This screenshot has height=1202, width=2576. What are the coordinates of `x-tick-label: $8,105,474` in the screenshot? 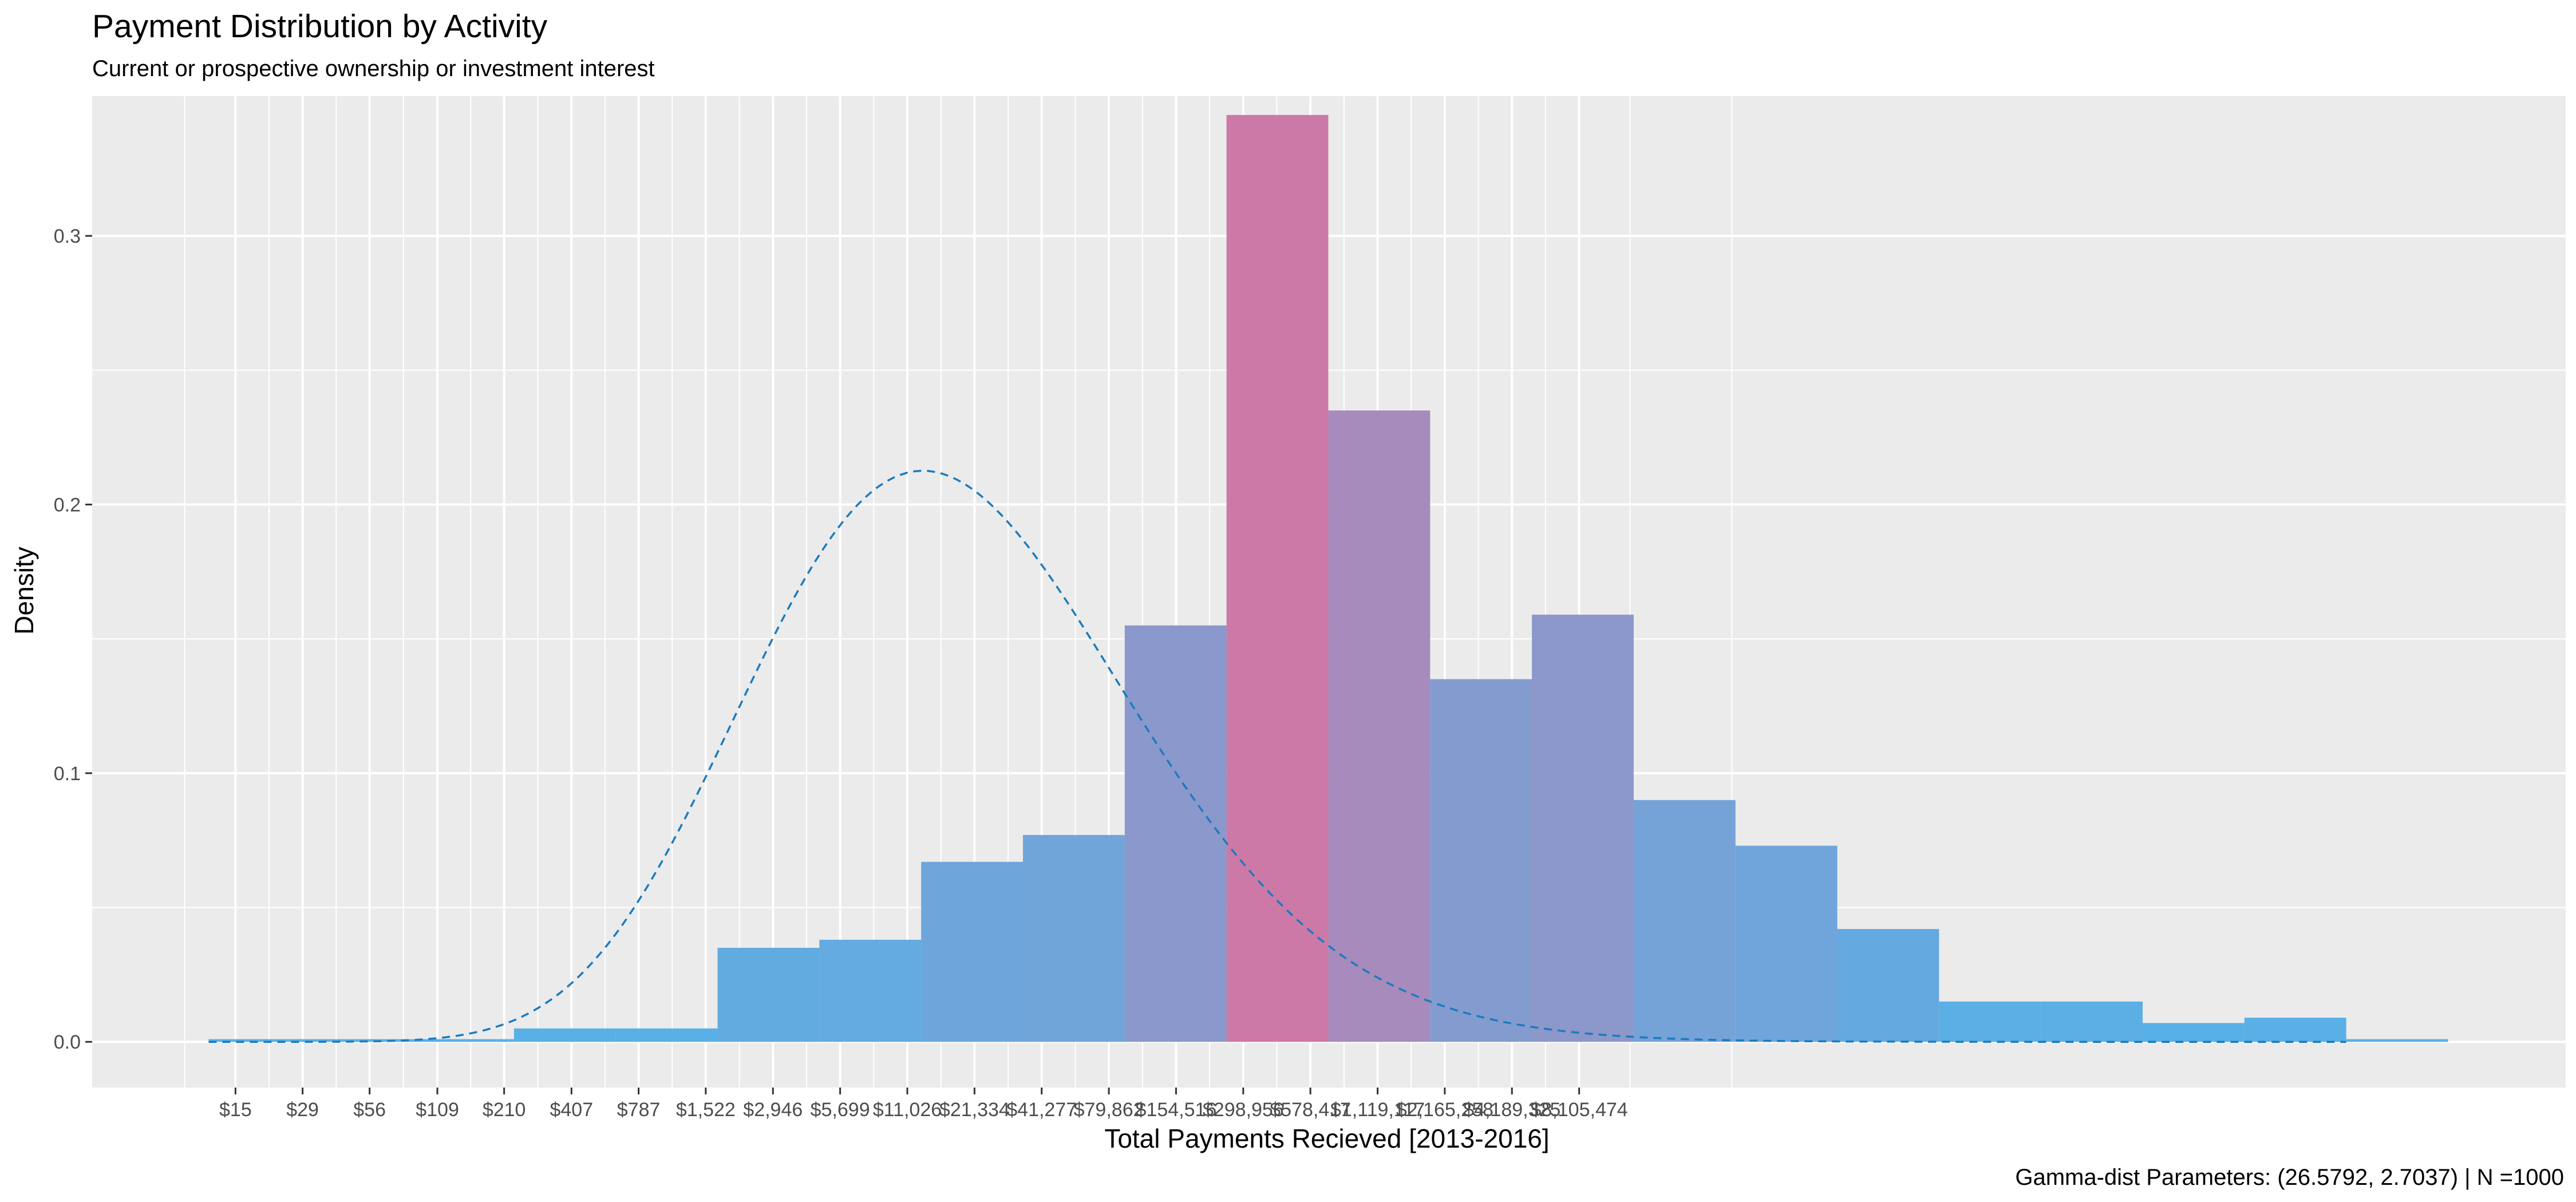 It's located at (1579, 1110).